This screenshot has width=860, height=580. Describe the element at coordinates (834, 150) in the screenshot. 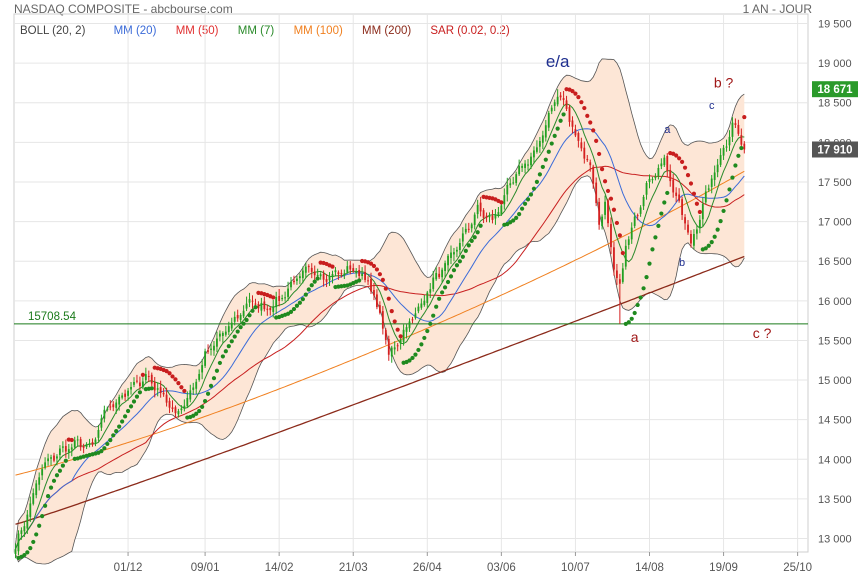

I see `price-tag-label: 17 910` at that location.